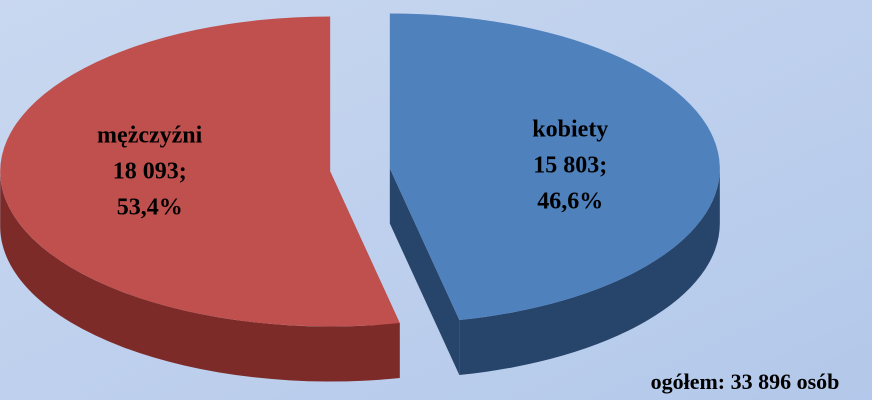  Describe the element at coordinates (150, 208) in the screenshot. I see `slice-percent-label: 53,4%` at that location.